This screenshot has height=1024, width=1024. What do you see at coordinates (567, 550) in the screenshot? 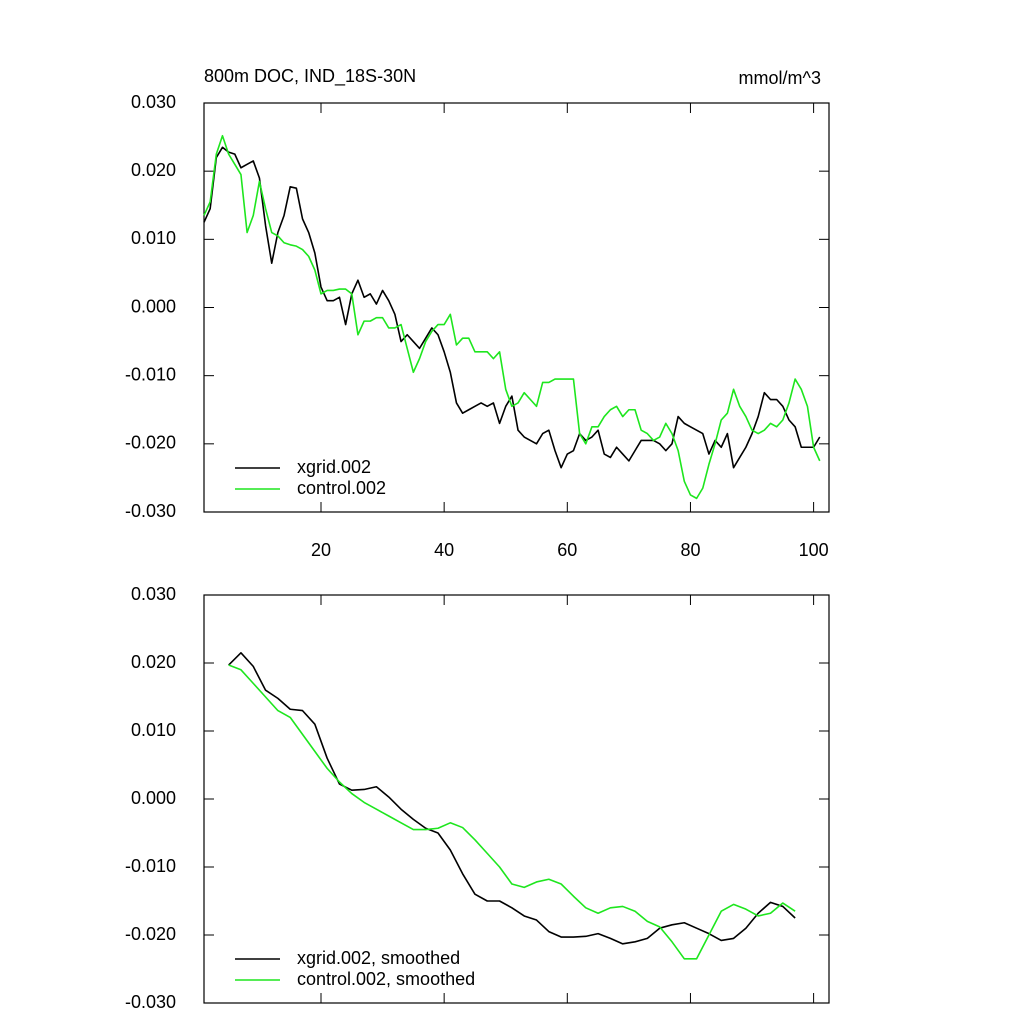
I see `x-tick-label: 60` at bounding box center [567, 550].